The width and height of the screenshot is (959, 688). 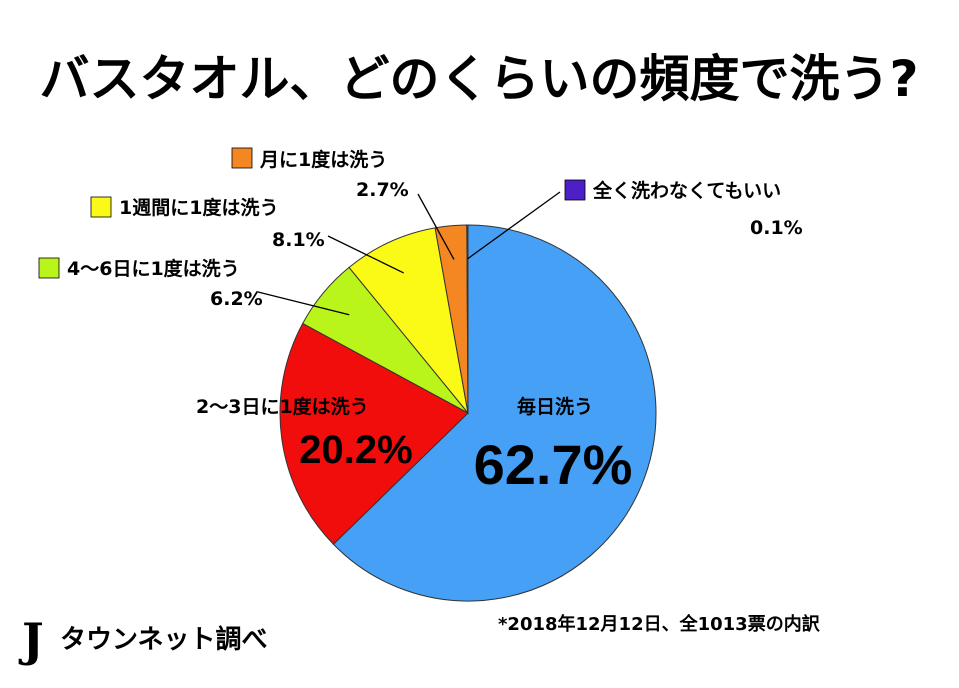 I want to click on slice-value-weekly: 8.1%, so click(x=298, y=240).